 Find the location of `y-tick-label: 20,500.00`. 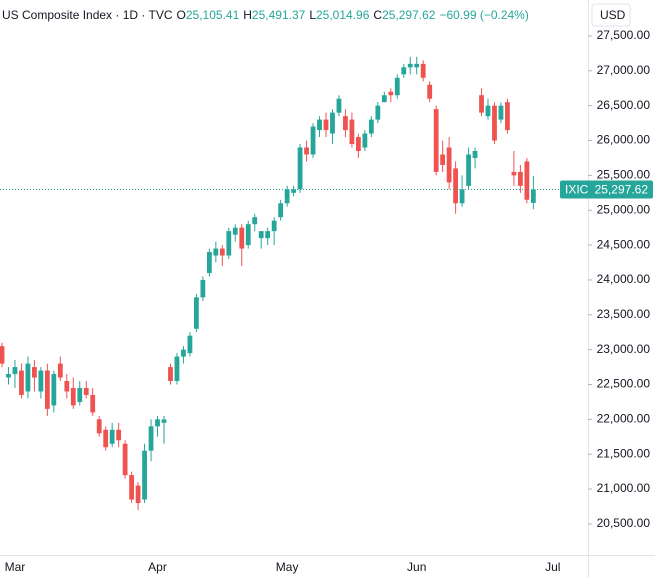

y-tick-label: 20,500.00 is located at coordinates (624, 523).